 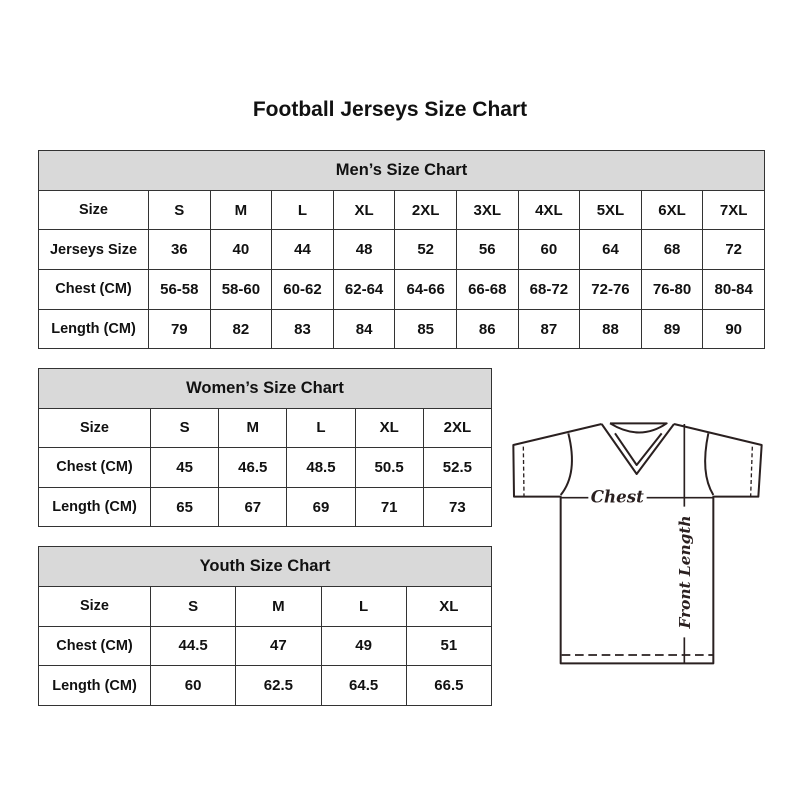 I want to click on table-header-row: Youth Size Chart, so click(x=265, y=566).